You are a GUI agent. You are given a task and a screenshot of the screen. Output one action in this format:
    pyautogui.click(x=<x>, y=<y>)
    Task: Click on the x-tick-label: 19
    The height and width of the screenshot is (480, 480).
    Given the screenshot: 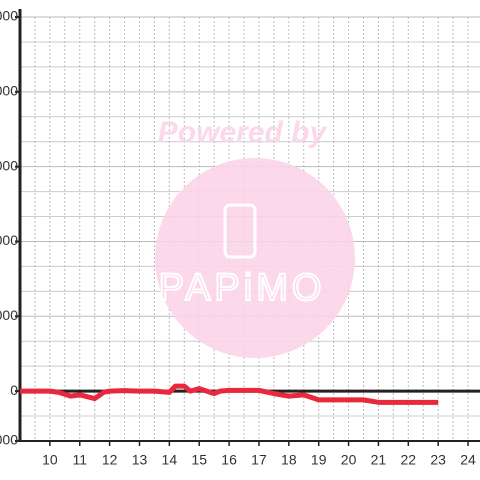 What is the action you would take?
    pyautogui.click(x=319, y=460)
    